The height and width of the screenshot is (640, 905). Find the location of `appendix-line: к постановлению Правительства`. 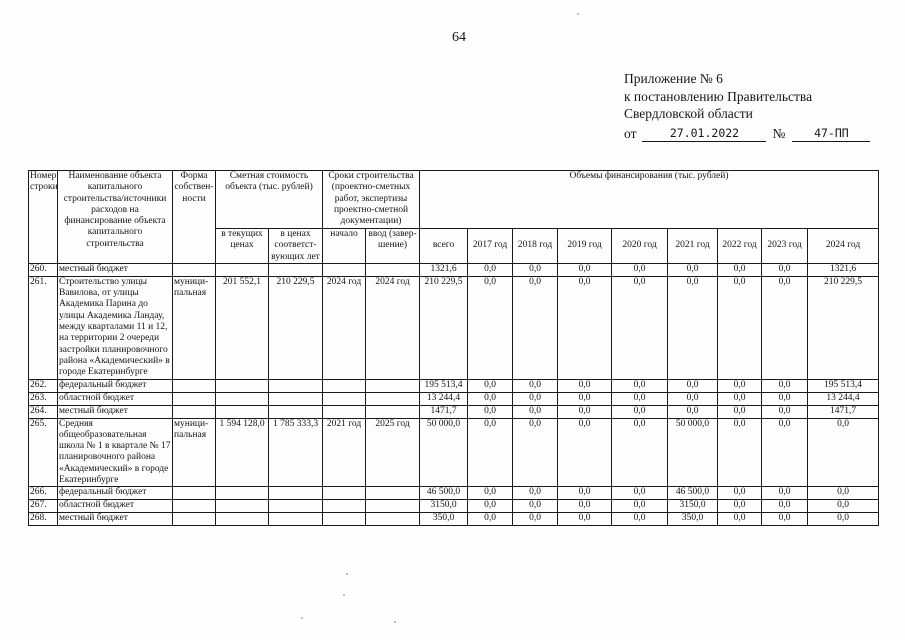

appendix-line: к постановлению Правительства is located at coordinates (718, 96).